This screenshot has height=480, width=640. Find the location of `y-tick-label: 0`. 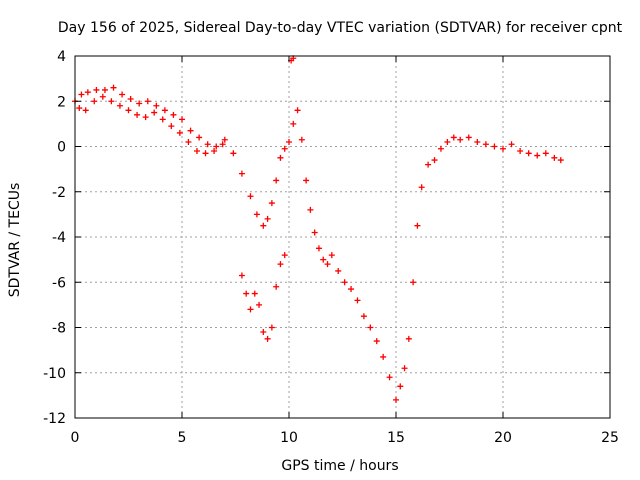

y-tick-label: 0 is located at coordinates (61, 148).